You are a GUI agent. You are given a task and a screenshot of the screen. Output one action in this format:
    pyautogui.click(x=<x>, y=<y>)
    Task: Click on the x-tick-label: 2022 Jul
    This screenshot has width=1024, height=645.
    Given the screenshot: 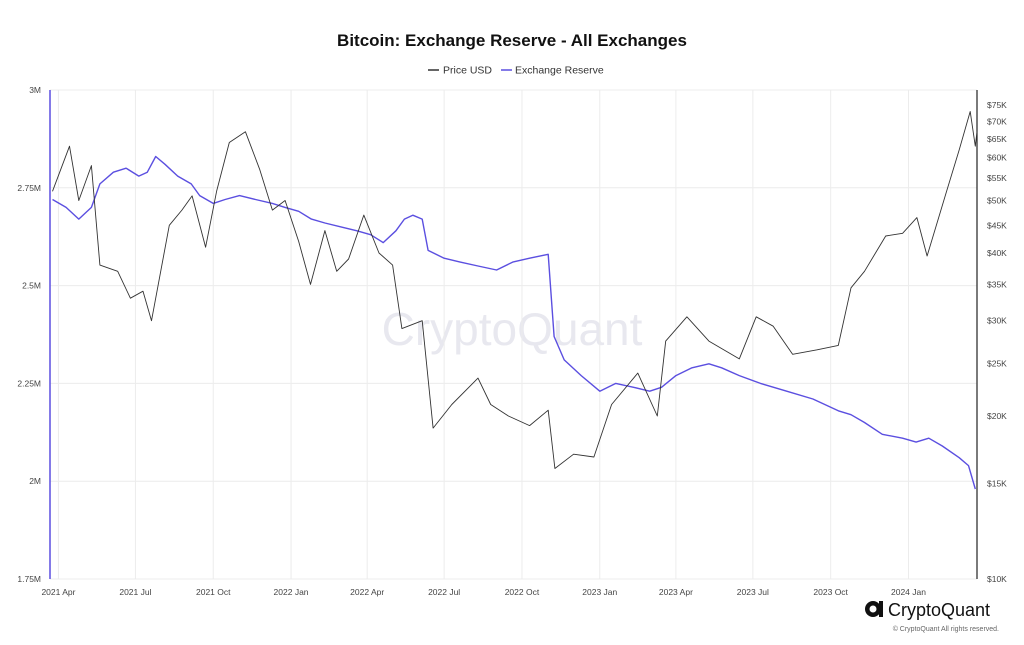 What is the action you would take?
    pyautogui.click(x=444, y=592)
    